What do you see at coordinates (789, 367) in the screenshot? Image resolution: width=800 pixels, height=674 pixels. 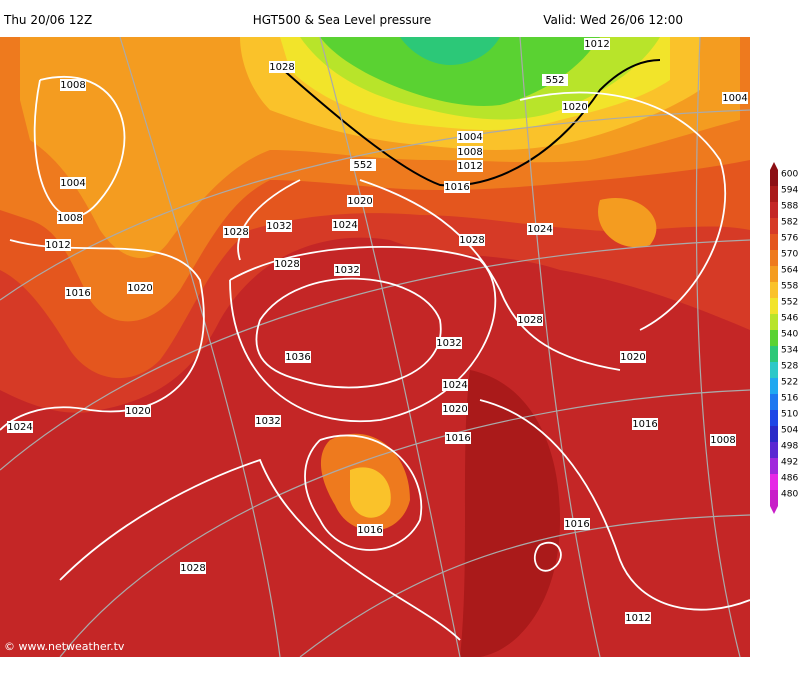 I see `colorbar-label: 528` at bounding box center [789, 367].